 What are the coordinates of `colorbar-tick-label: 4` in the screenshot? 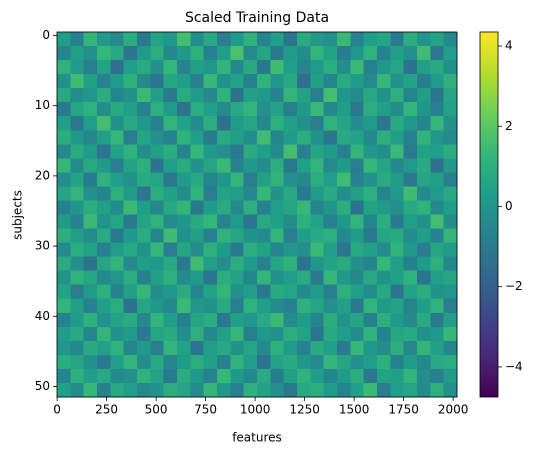 It's located at (509, 46).